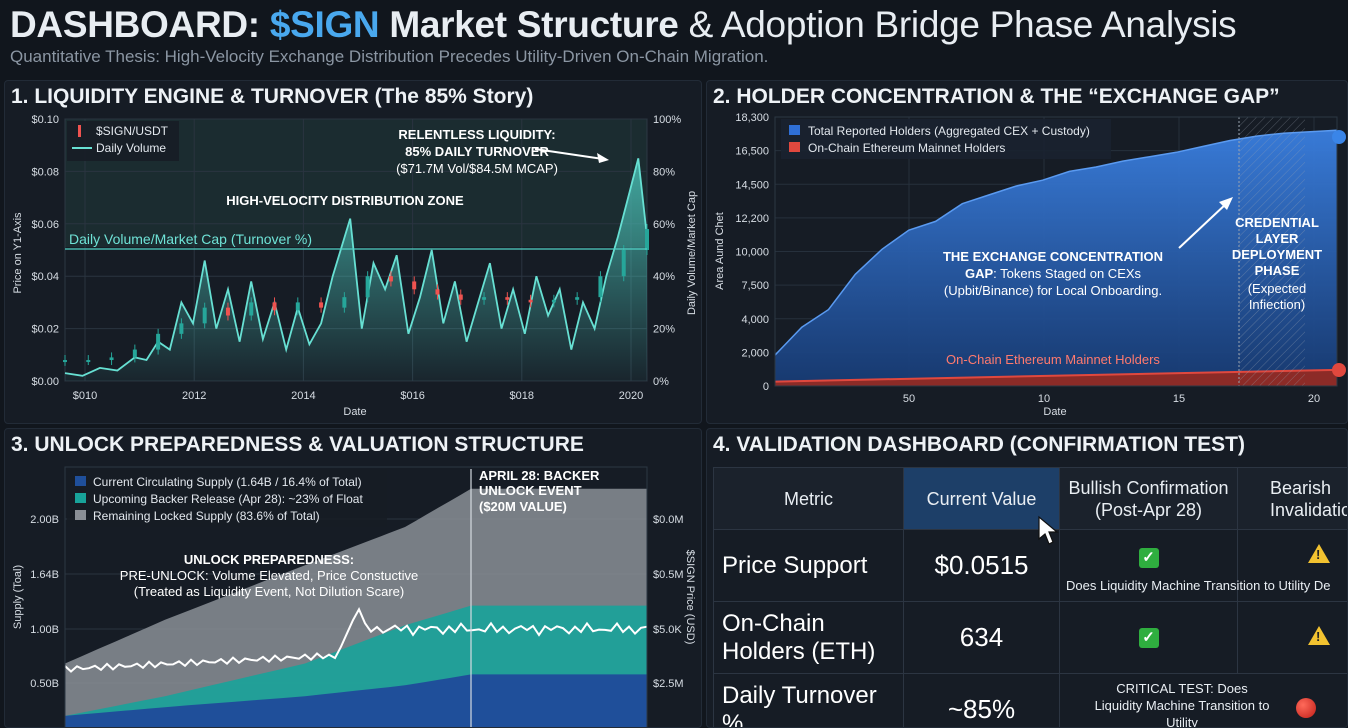 Image resolution: width=1348 pixels, height=728 pixels. Describe the element at coordinates (79, 131) in the screenshot. I see `candle-legend-icon` at that location.